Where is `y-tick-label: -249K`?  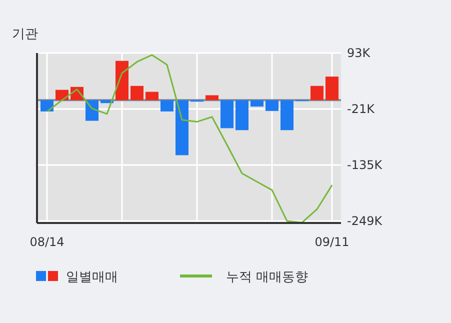 y-tick-label: -249K is located at coordinates (365, 221).